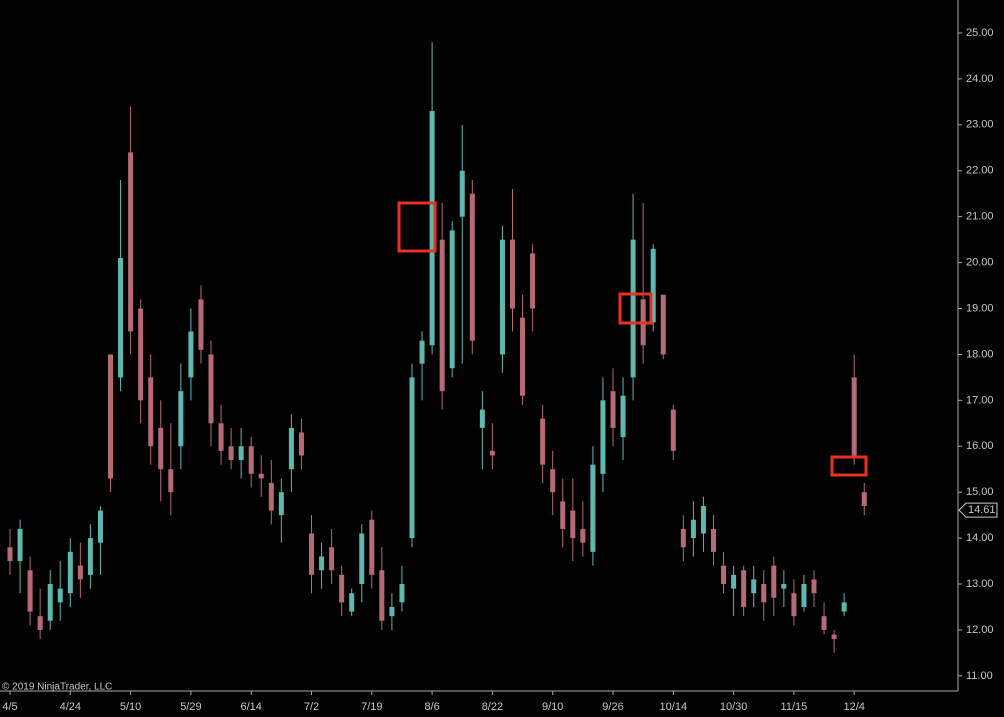 The image size is (1004, 717). I want to click on last-price-label: 14.61, so click(982, 510).